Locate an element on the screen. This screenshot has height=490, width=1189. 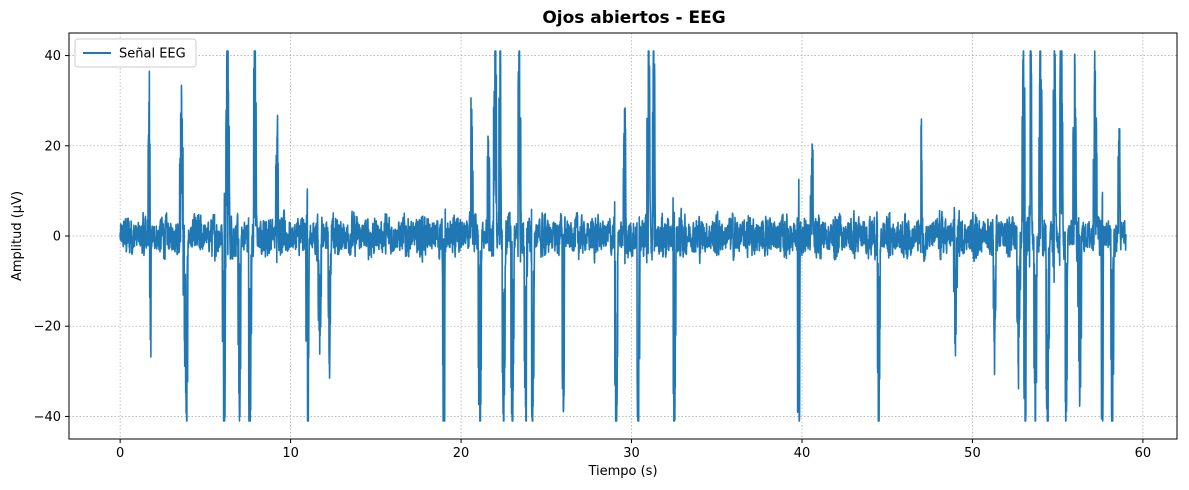
y-tick-label: −40 is located at coordinates (47, 417).